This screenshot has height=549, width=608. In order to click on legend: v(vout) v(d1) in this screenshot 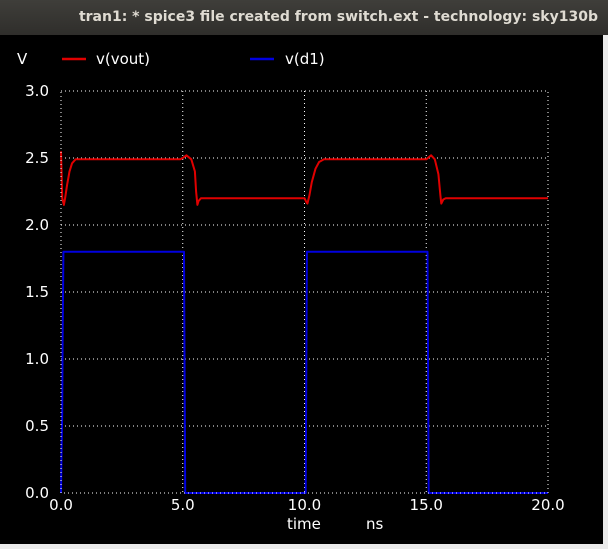, I will do `click(193, 59)`.